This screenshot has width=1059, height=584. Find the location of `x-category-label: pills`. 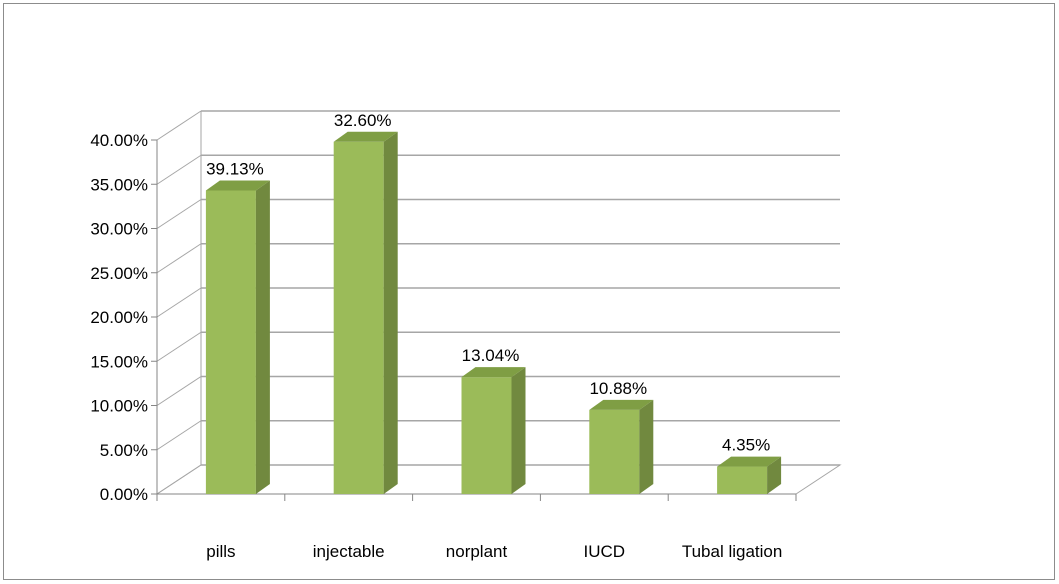

x-category-label: pills is located at coordinates (220, 551).